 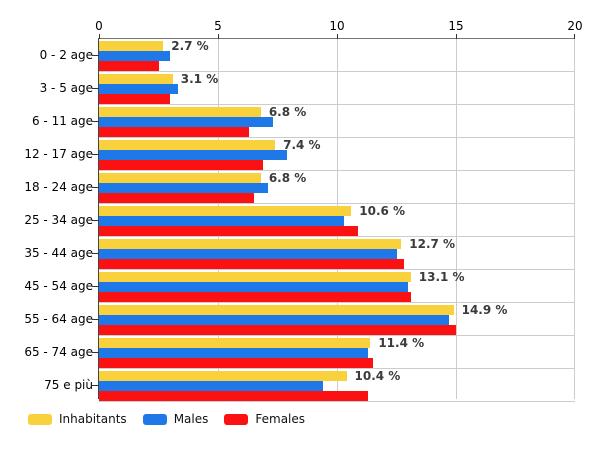 What do you see at coordinates (154, 419) in the screenshot?
I see `males-swatch-icon` at bounding box center [154, 419].